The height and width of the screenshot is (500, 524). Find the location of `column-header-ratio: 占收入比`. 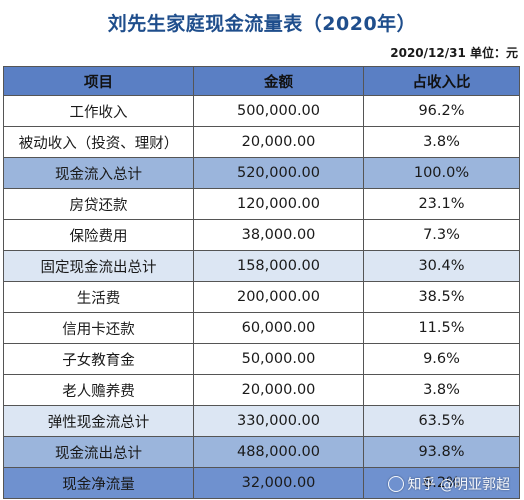

column-header-ratio: 占收入比 is located at coordinates (441, 81).